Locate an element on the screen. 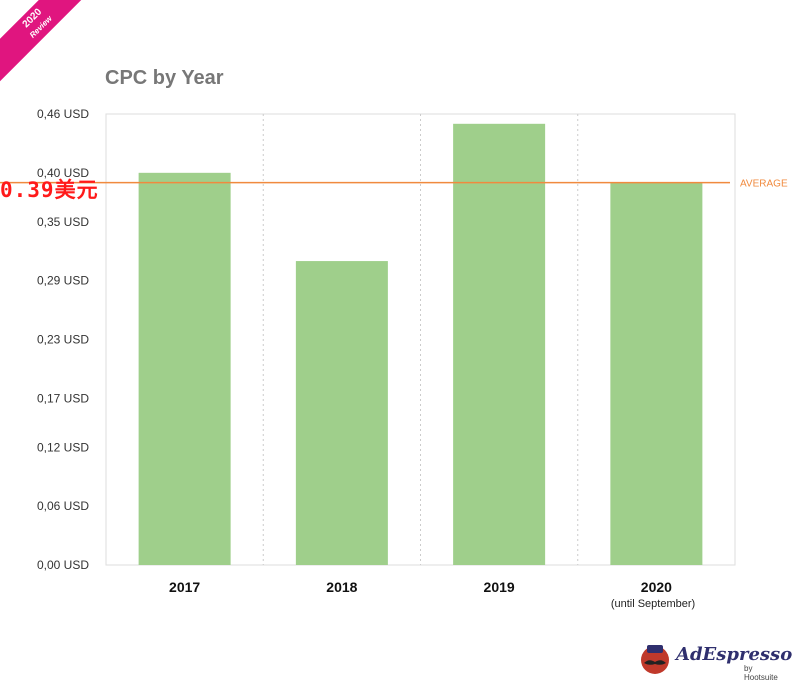 The image size is (800, 683). y-tick-label: 0,46 USD is located at coordinates (63, 114).